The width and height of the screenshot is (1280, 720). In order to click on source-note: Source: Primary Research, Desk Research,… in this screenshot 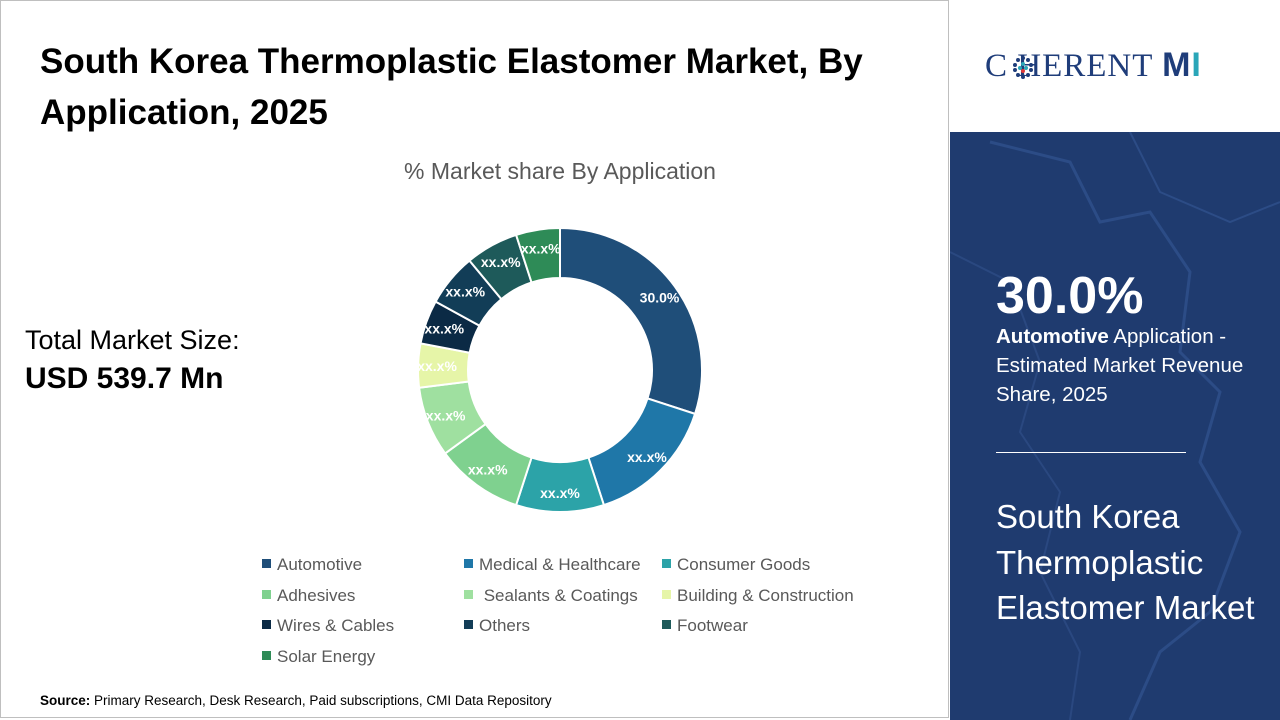, I will do `click(296, 700)`.